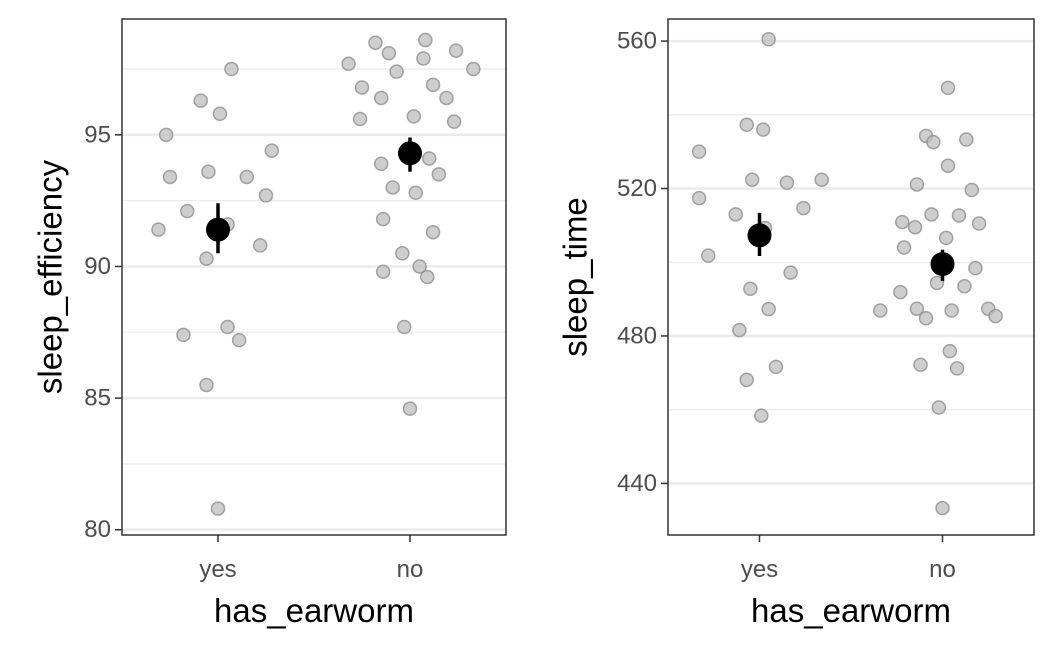 The height and width of the screenshot is (652, 1056). I want to click on y-tick-label: 440, so click(637, 483).